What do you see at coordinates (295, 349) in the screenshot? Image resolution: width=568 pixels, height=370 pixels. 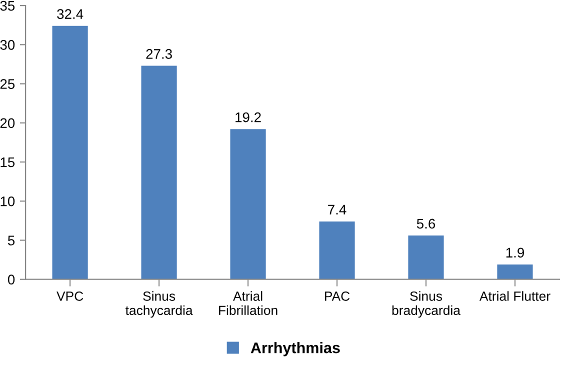 I see `legend-label: Arrhythmias` at bounding box center [295, 349].